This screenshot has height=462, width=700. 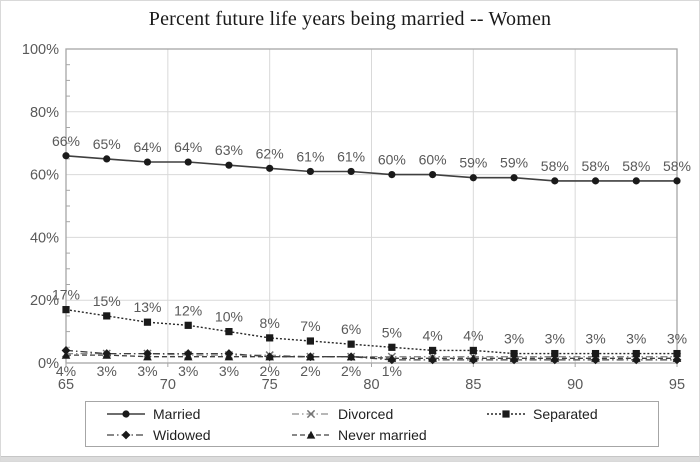 What do you see at coordinates (126, 435) in the screenshot?
I see `widowed-line-swatch-icon` at bounding box center [126, 435].